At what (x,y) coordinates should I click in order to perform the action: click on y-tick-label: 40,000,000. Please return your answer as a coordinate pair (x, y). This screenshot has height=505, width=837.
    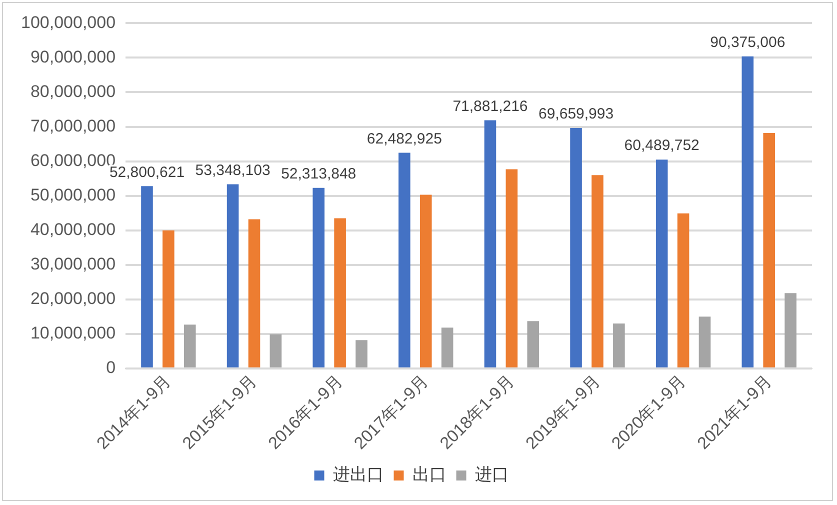
    Looking at the image, I should click on (73, 230).